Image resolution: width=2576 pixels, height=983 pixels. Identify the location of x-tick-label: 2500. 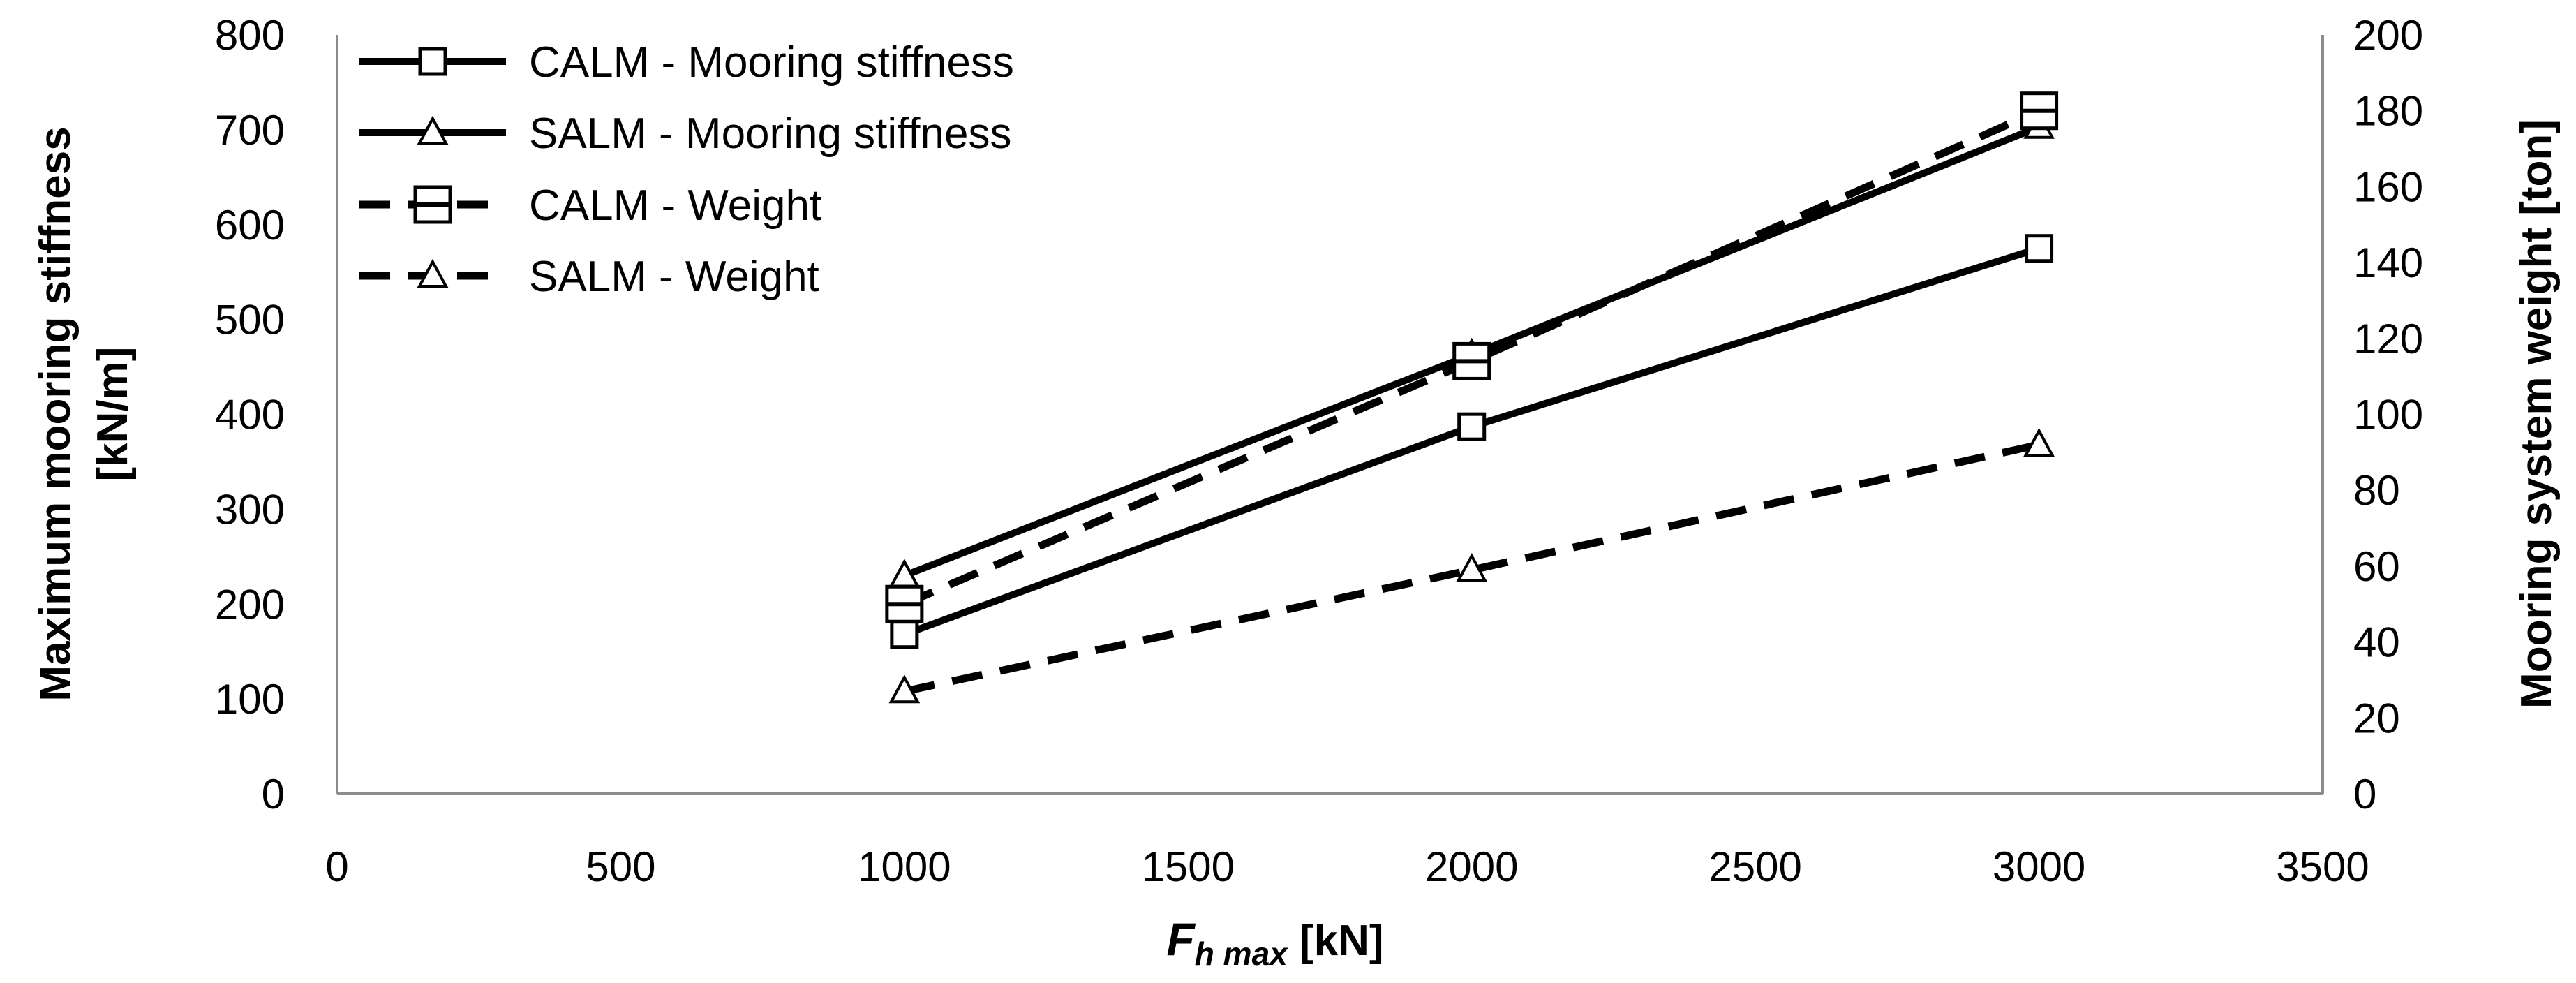
(1754, 866).